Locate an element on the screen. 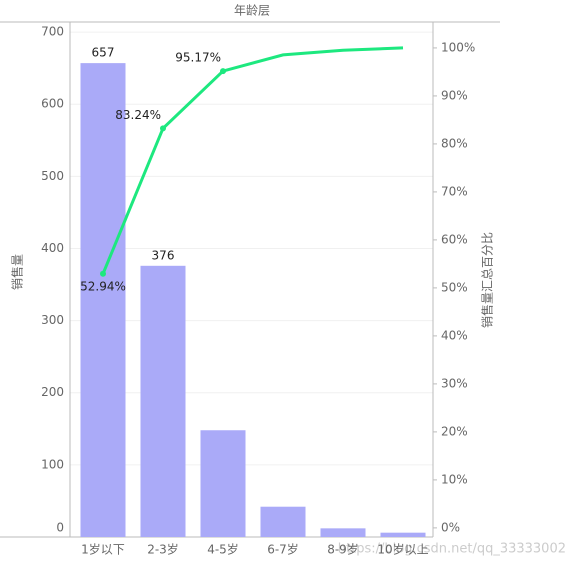  y-tick-label: 400 is located at coordinates (52, 248).